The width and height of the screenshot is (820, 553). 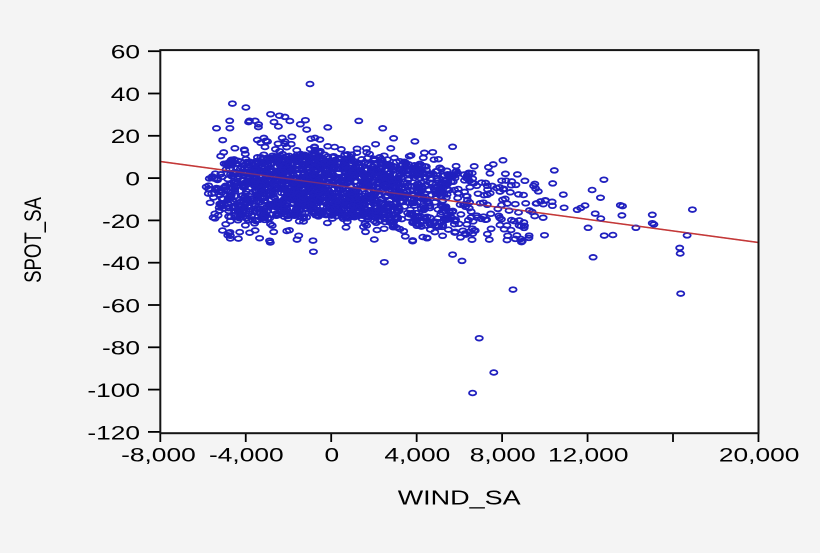 What do you see at coordinates (459, 498) in the screenshot?
I see `svg-text: WIND_SA` at bounding box center [459, 498].